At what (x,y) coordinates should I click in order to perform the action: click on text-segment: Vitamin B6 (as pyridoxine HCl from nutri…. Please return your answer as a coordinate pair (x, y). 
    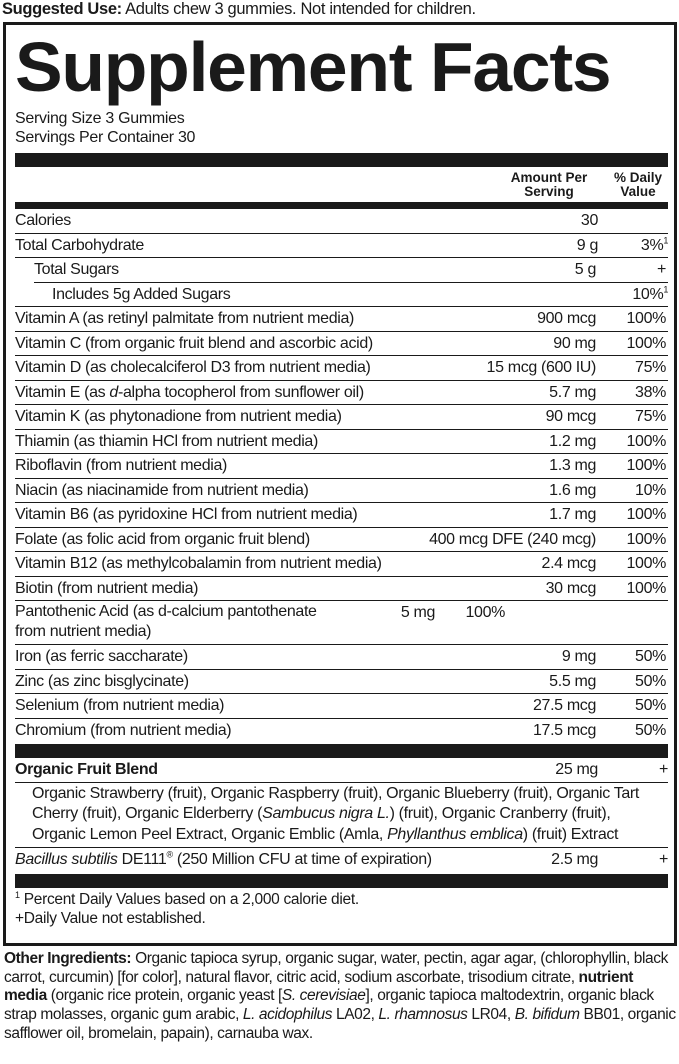
    Looking at the image, I should click on (186, 514).